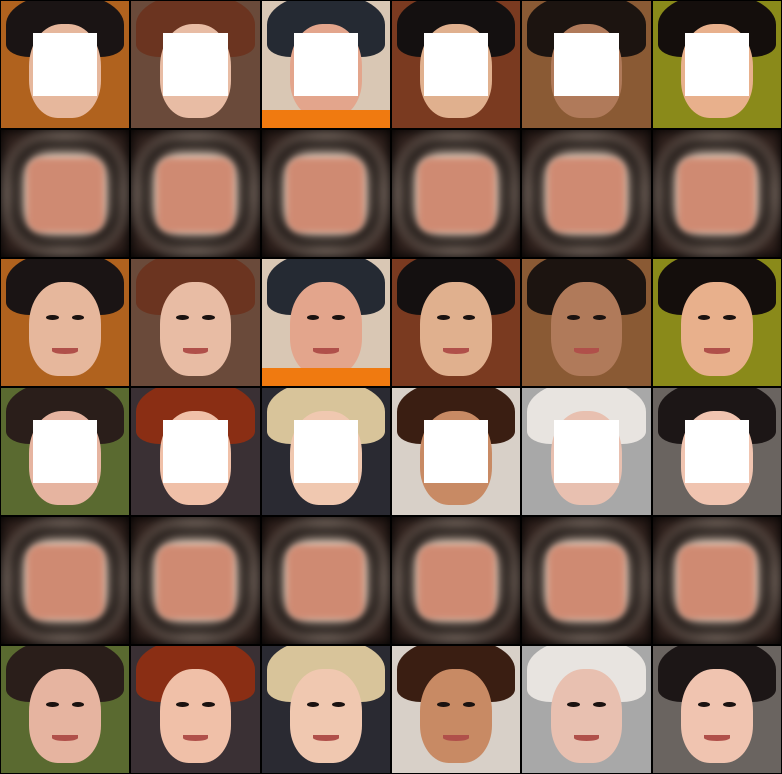 The image size is (782, 774). Describe the element at coordinates (325, 322) in the screenshot. I see `ground-truth-s3` at that location.